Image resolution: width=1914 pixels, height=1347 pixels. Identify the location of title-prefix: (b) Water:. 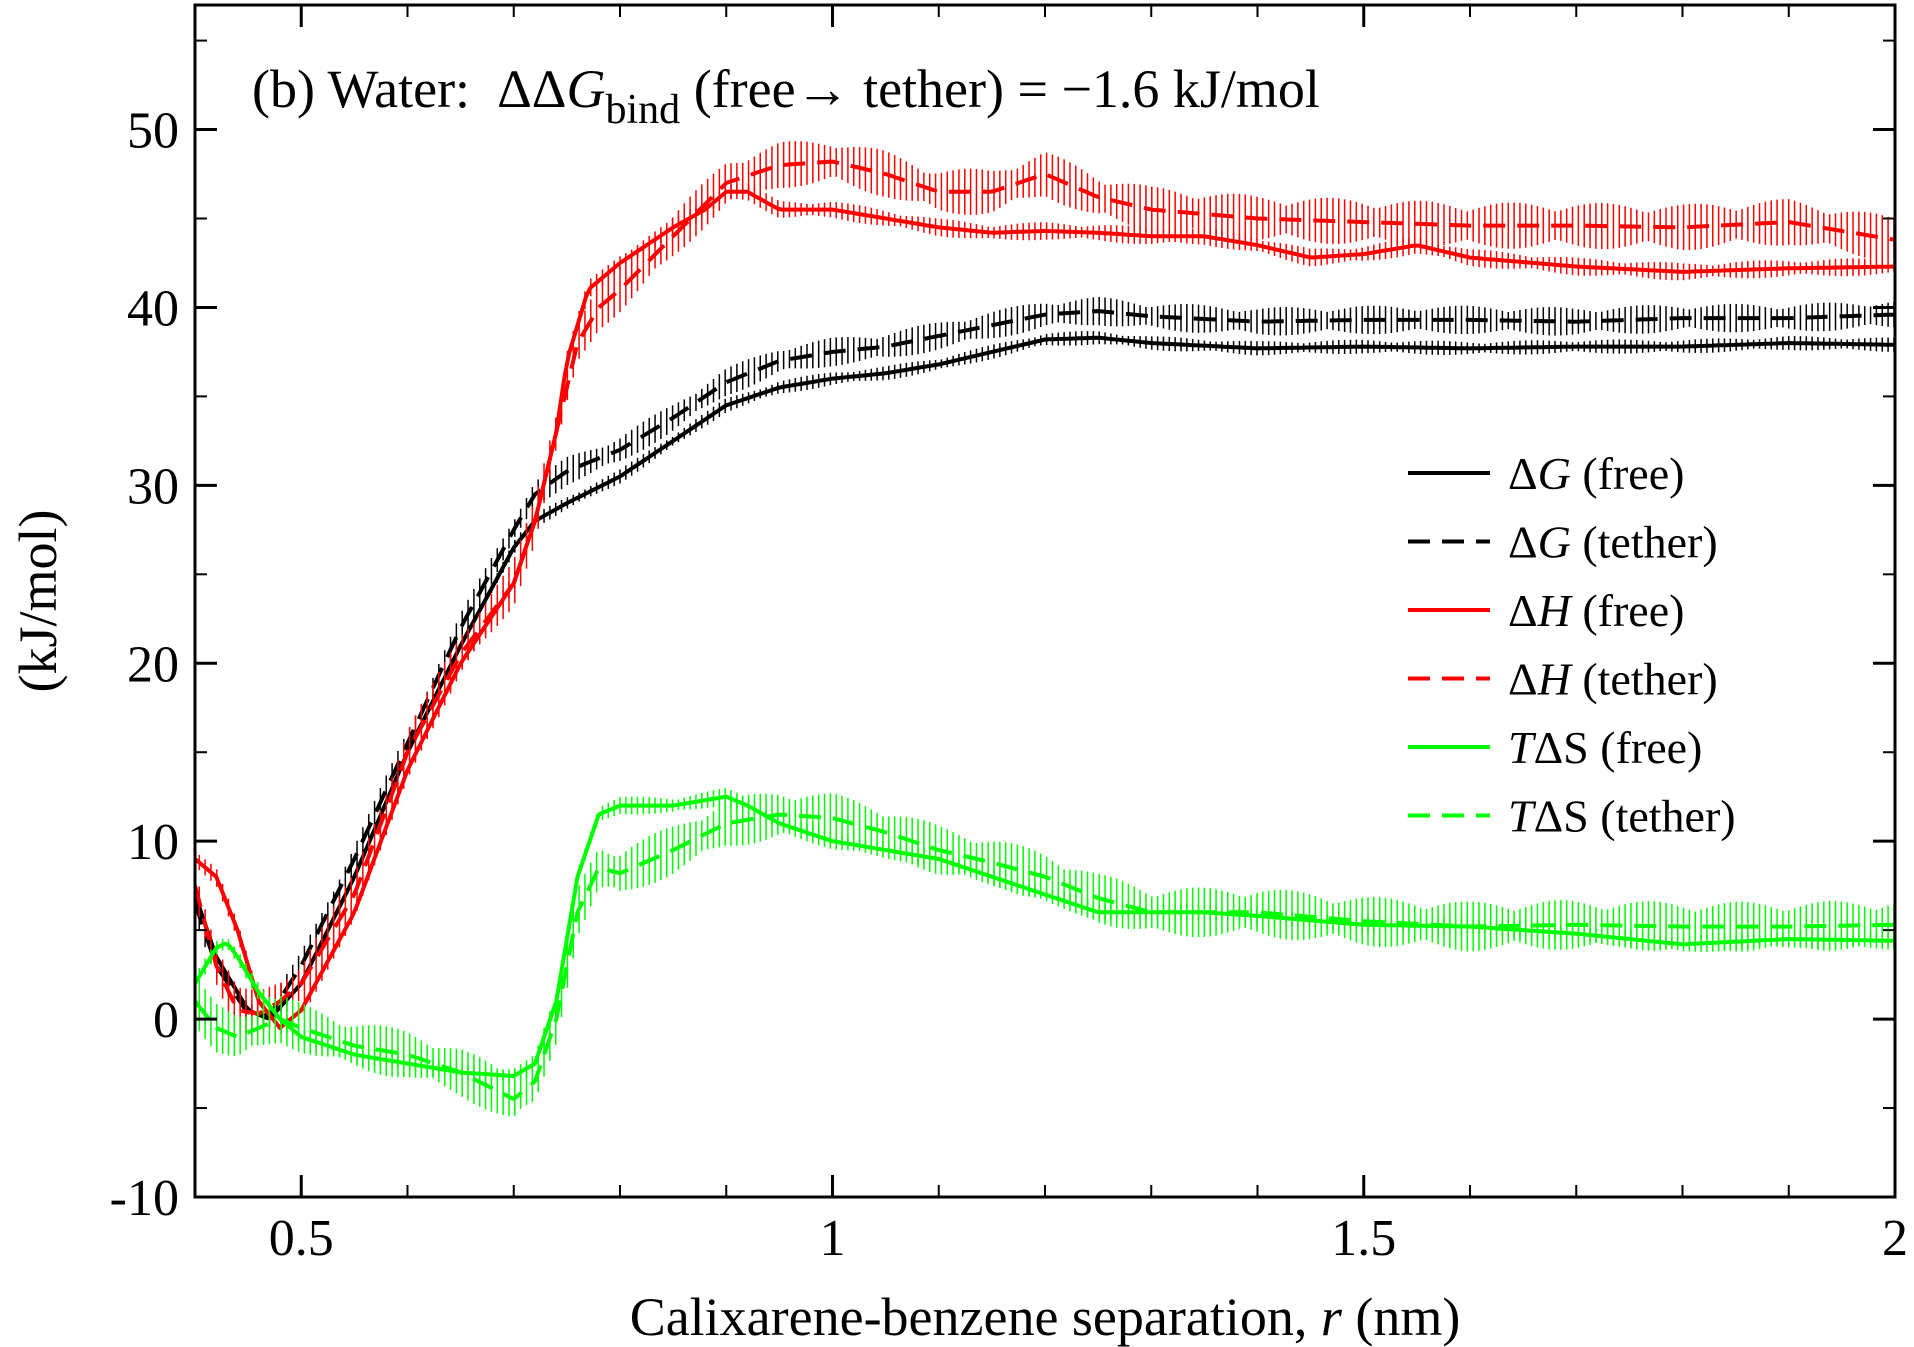
(374, 89).